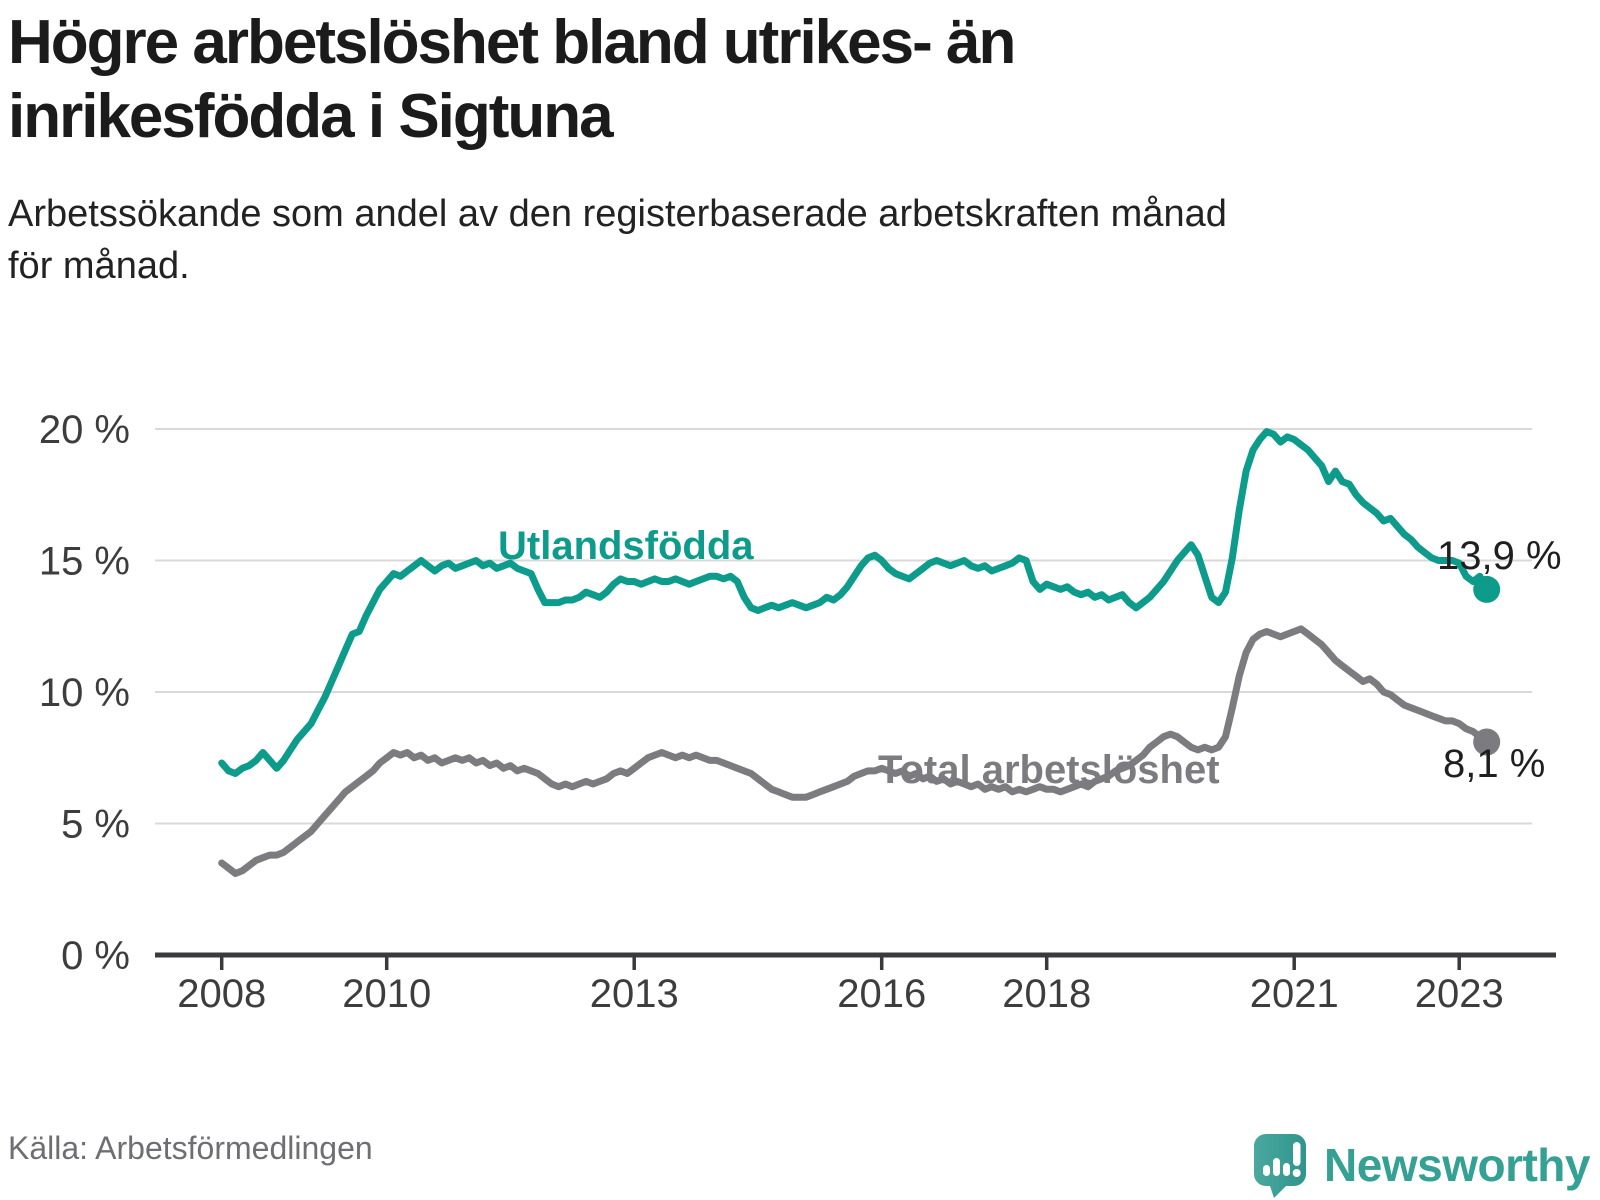  Describe the element at coordinates (386, 994) in the screenshot. I see `x-axis-label: 2010` at that location.